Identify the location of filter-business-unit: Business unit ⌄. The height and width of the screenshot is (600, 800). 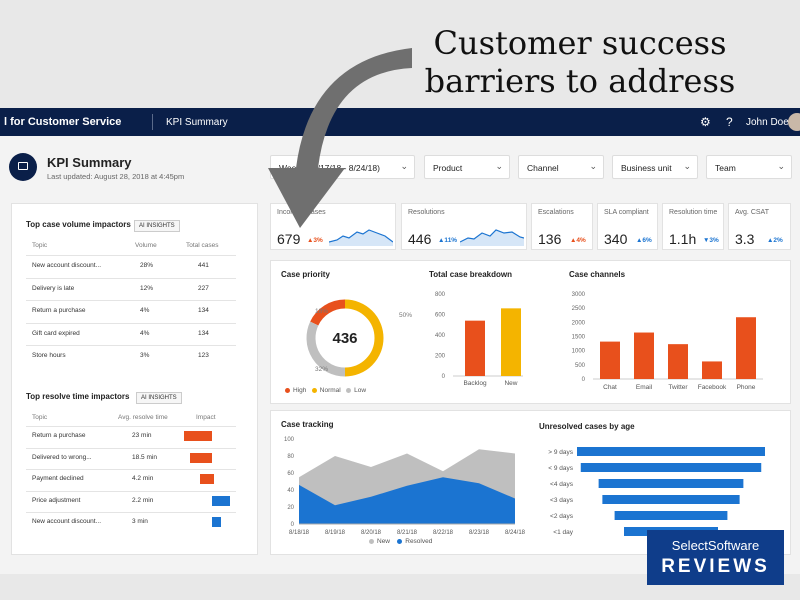
(655, 167).